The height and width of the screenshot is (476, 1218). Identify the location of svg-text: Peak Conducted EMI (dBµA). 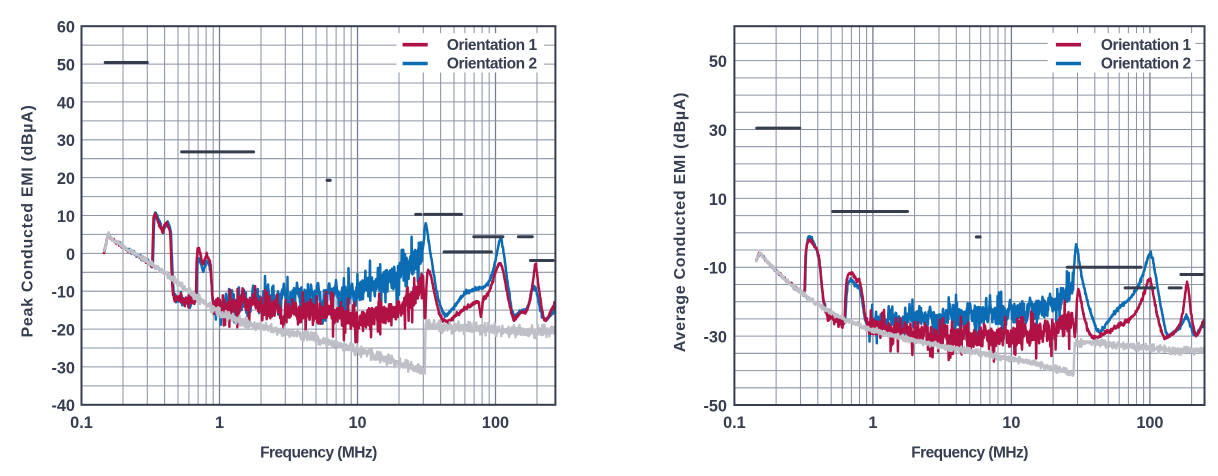
(28, 221).